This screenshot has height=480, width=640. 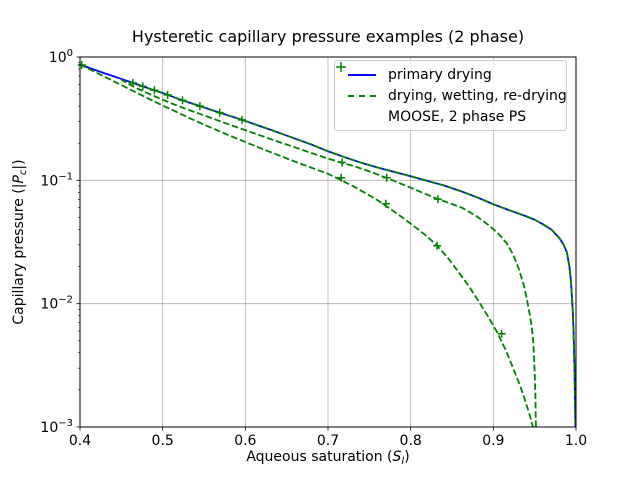 I want to click on x-tick-label: 0.4, so click(x=80, y=441).